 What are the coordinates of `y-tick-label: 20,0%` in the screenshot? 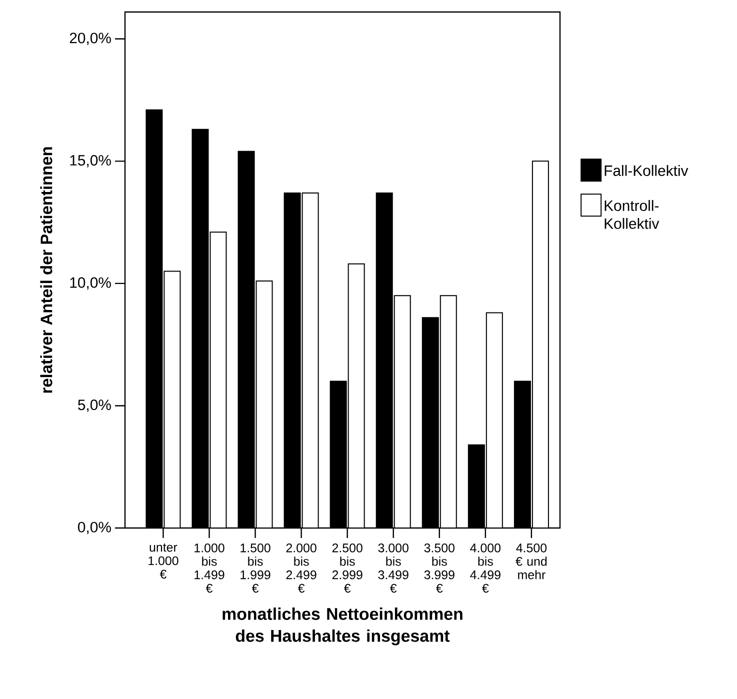 It's located at (90, 39).